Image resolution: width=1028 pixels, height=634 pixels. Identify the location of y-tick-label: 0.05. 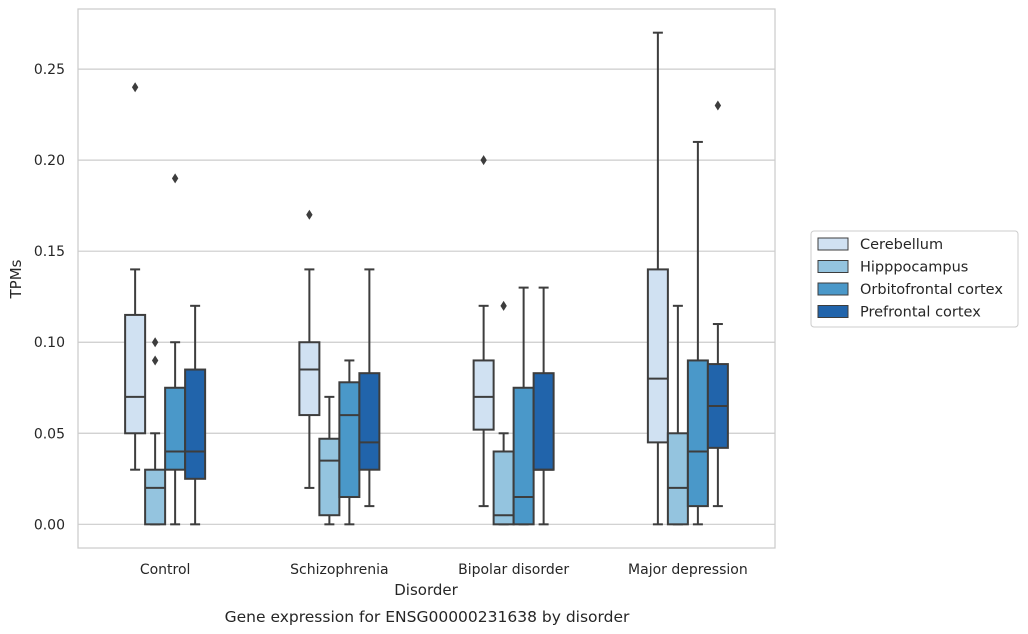
(49, 434).